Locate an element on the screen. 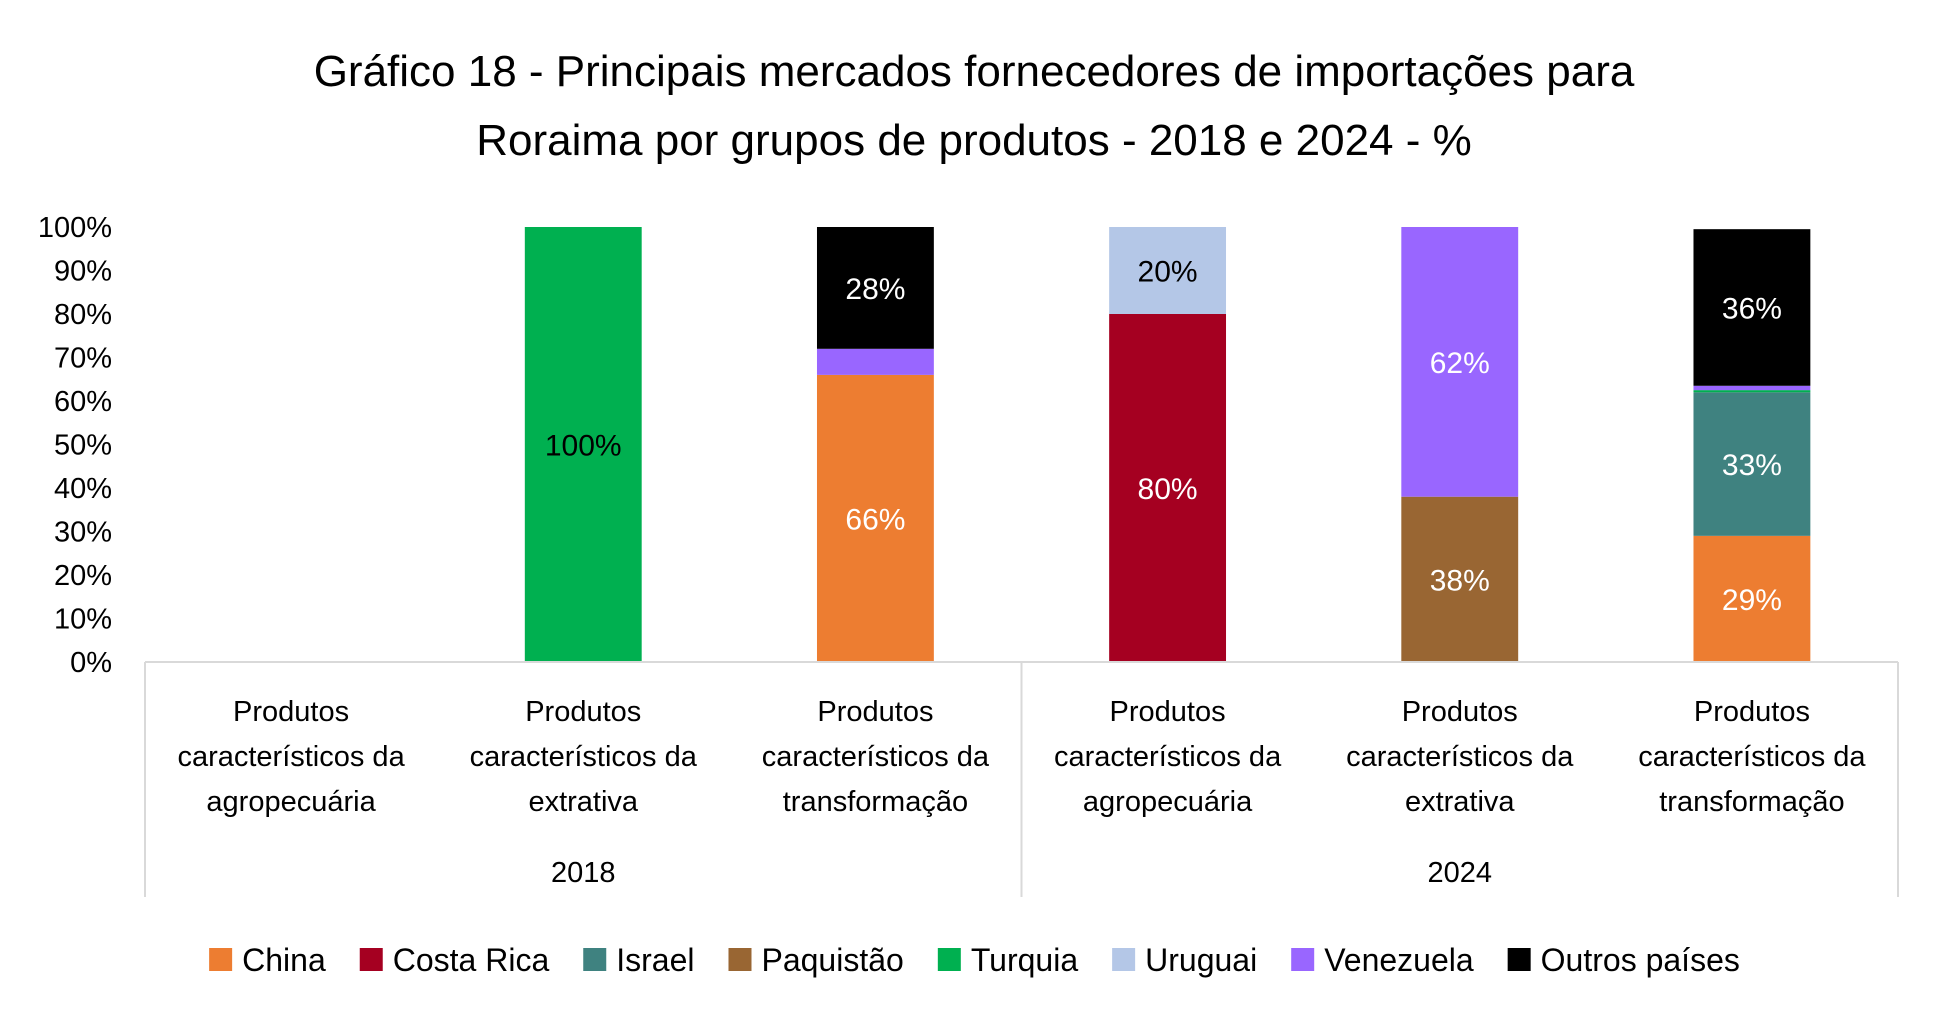 The width and height of the screenshot is (1949, 1021). legend-label: China is located at coordinates (284, 960).